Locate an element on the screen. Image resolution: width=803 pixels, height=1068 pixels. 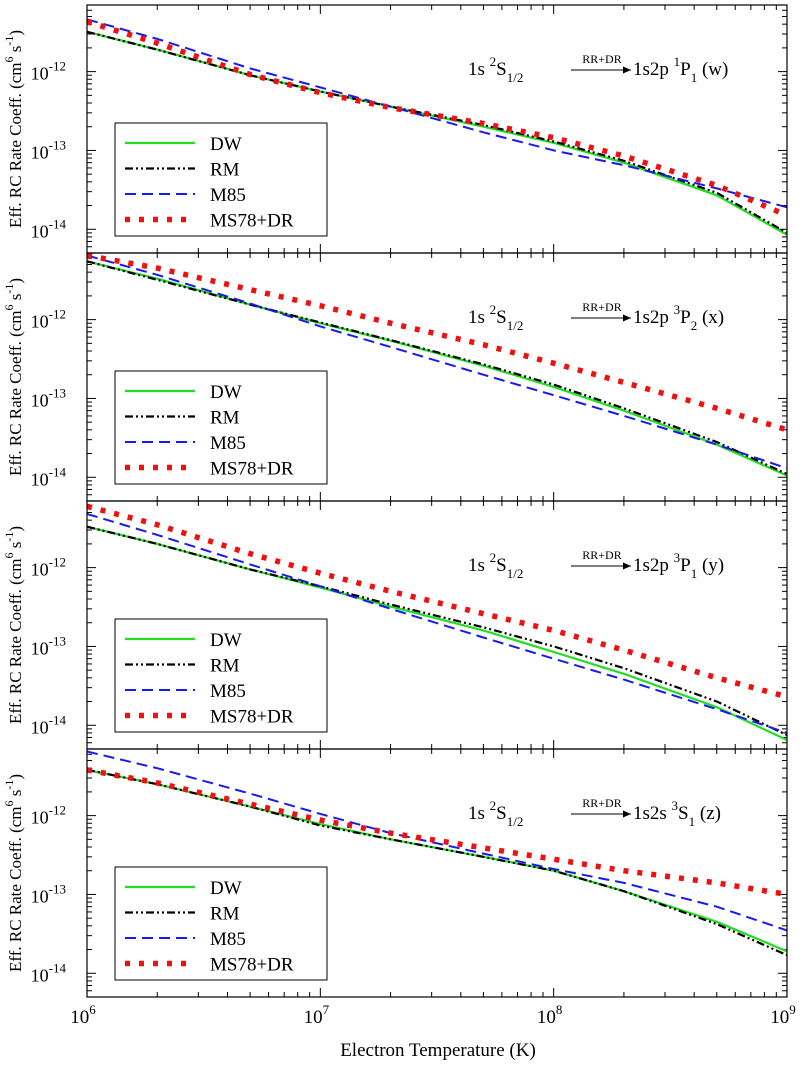
transition-annotation: 1s 2S1/2 RR+DR 1s2p 3P2 (x) is located at coordinates (596, 316).